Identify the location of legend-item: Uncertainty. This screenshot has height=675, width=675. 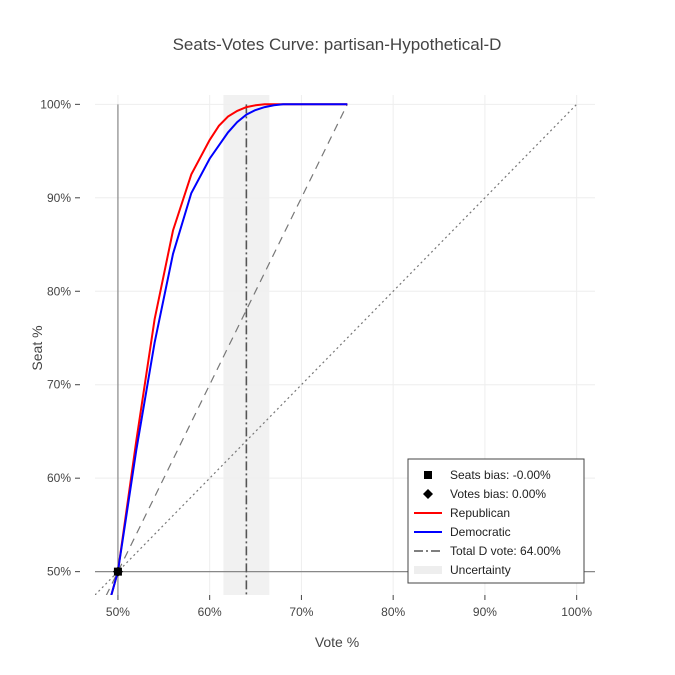
(462, 570).